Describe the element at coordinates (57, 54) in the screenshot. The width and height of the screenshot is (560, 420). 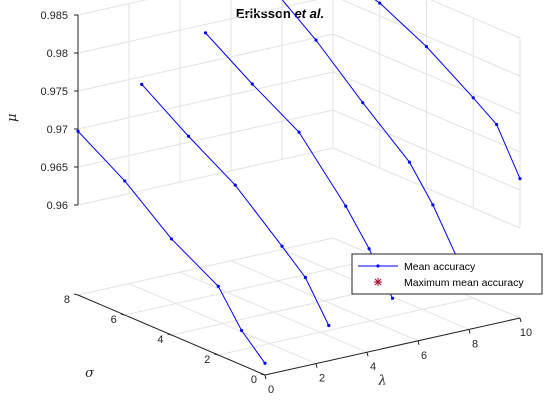
I see `mu-tick-label: 0.98` at that location.